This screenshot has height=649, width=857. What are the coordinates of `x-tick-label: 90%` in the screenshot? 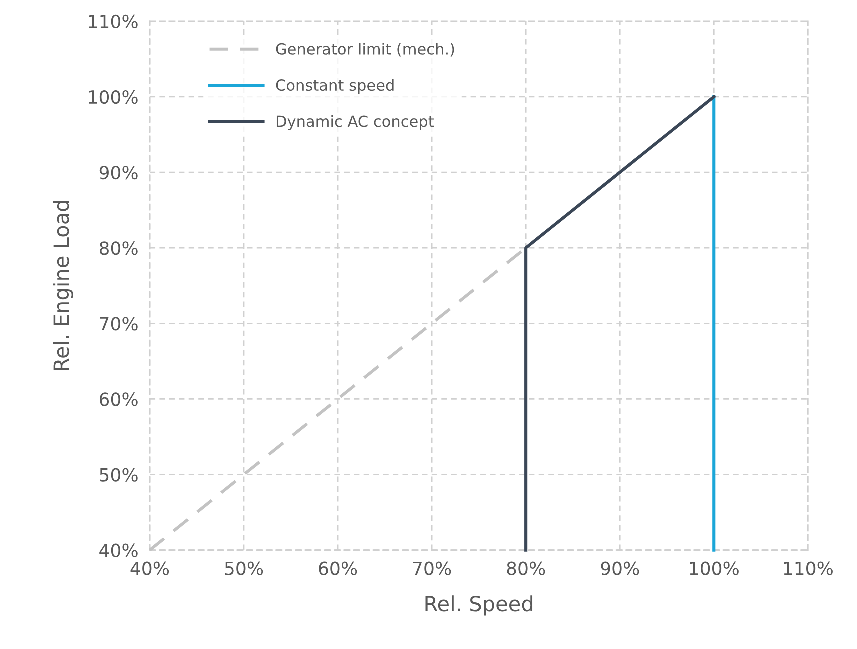 It's located at (620, 569).